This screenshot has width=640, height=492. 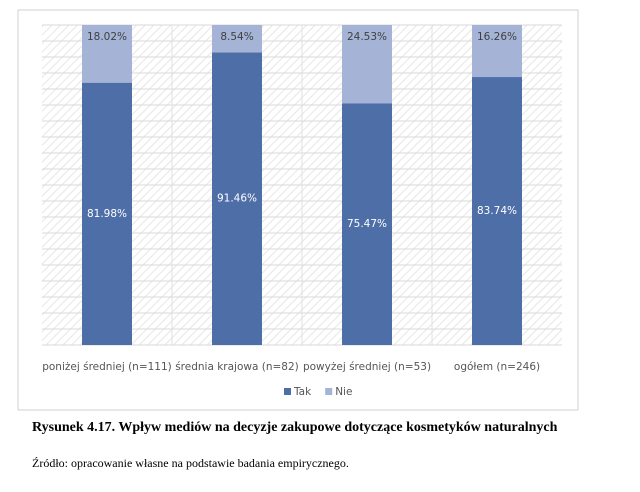 I want to click on x-tick-label: powyżej średniej (n=53), so click(x=367, y=367).